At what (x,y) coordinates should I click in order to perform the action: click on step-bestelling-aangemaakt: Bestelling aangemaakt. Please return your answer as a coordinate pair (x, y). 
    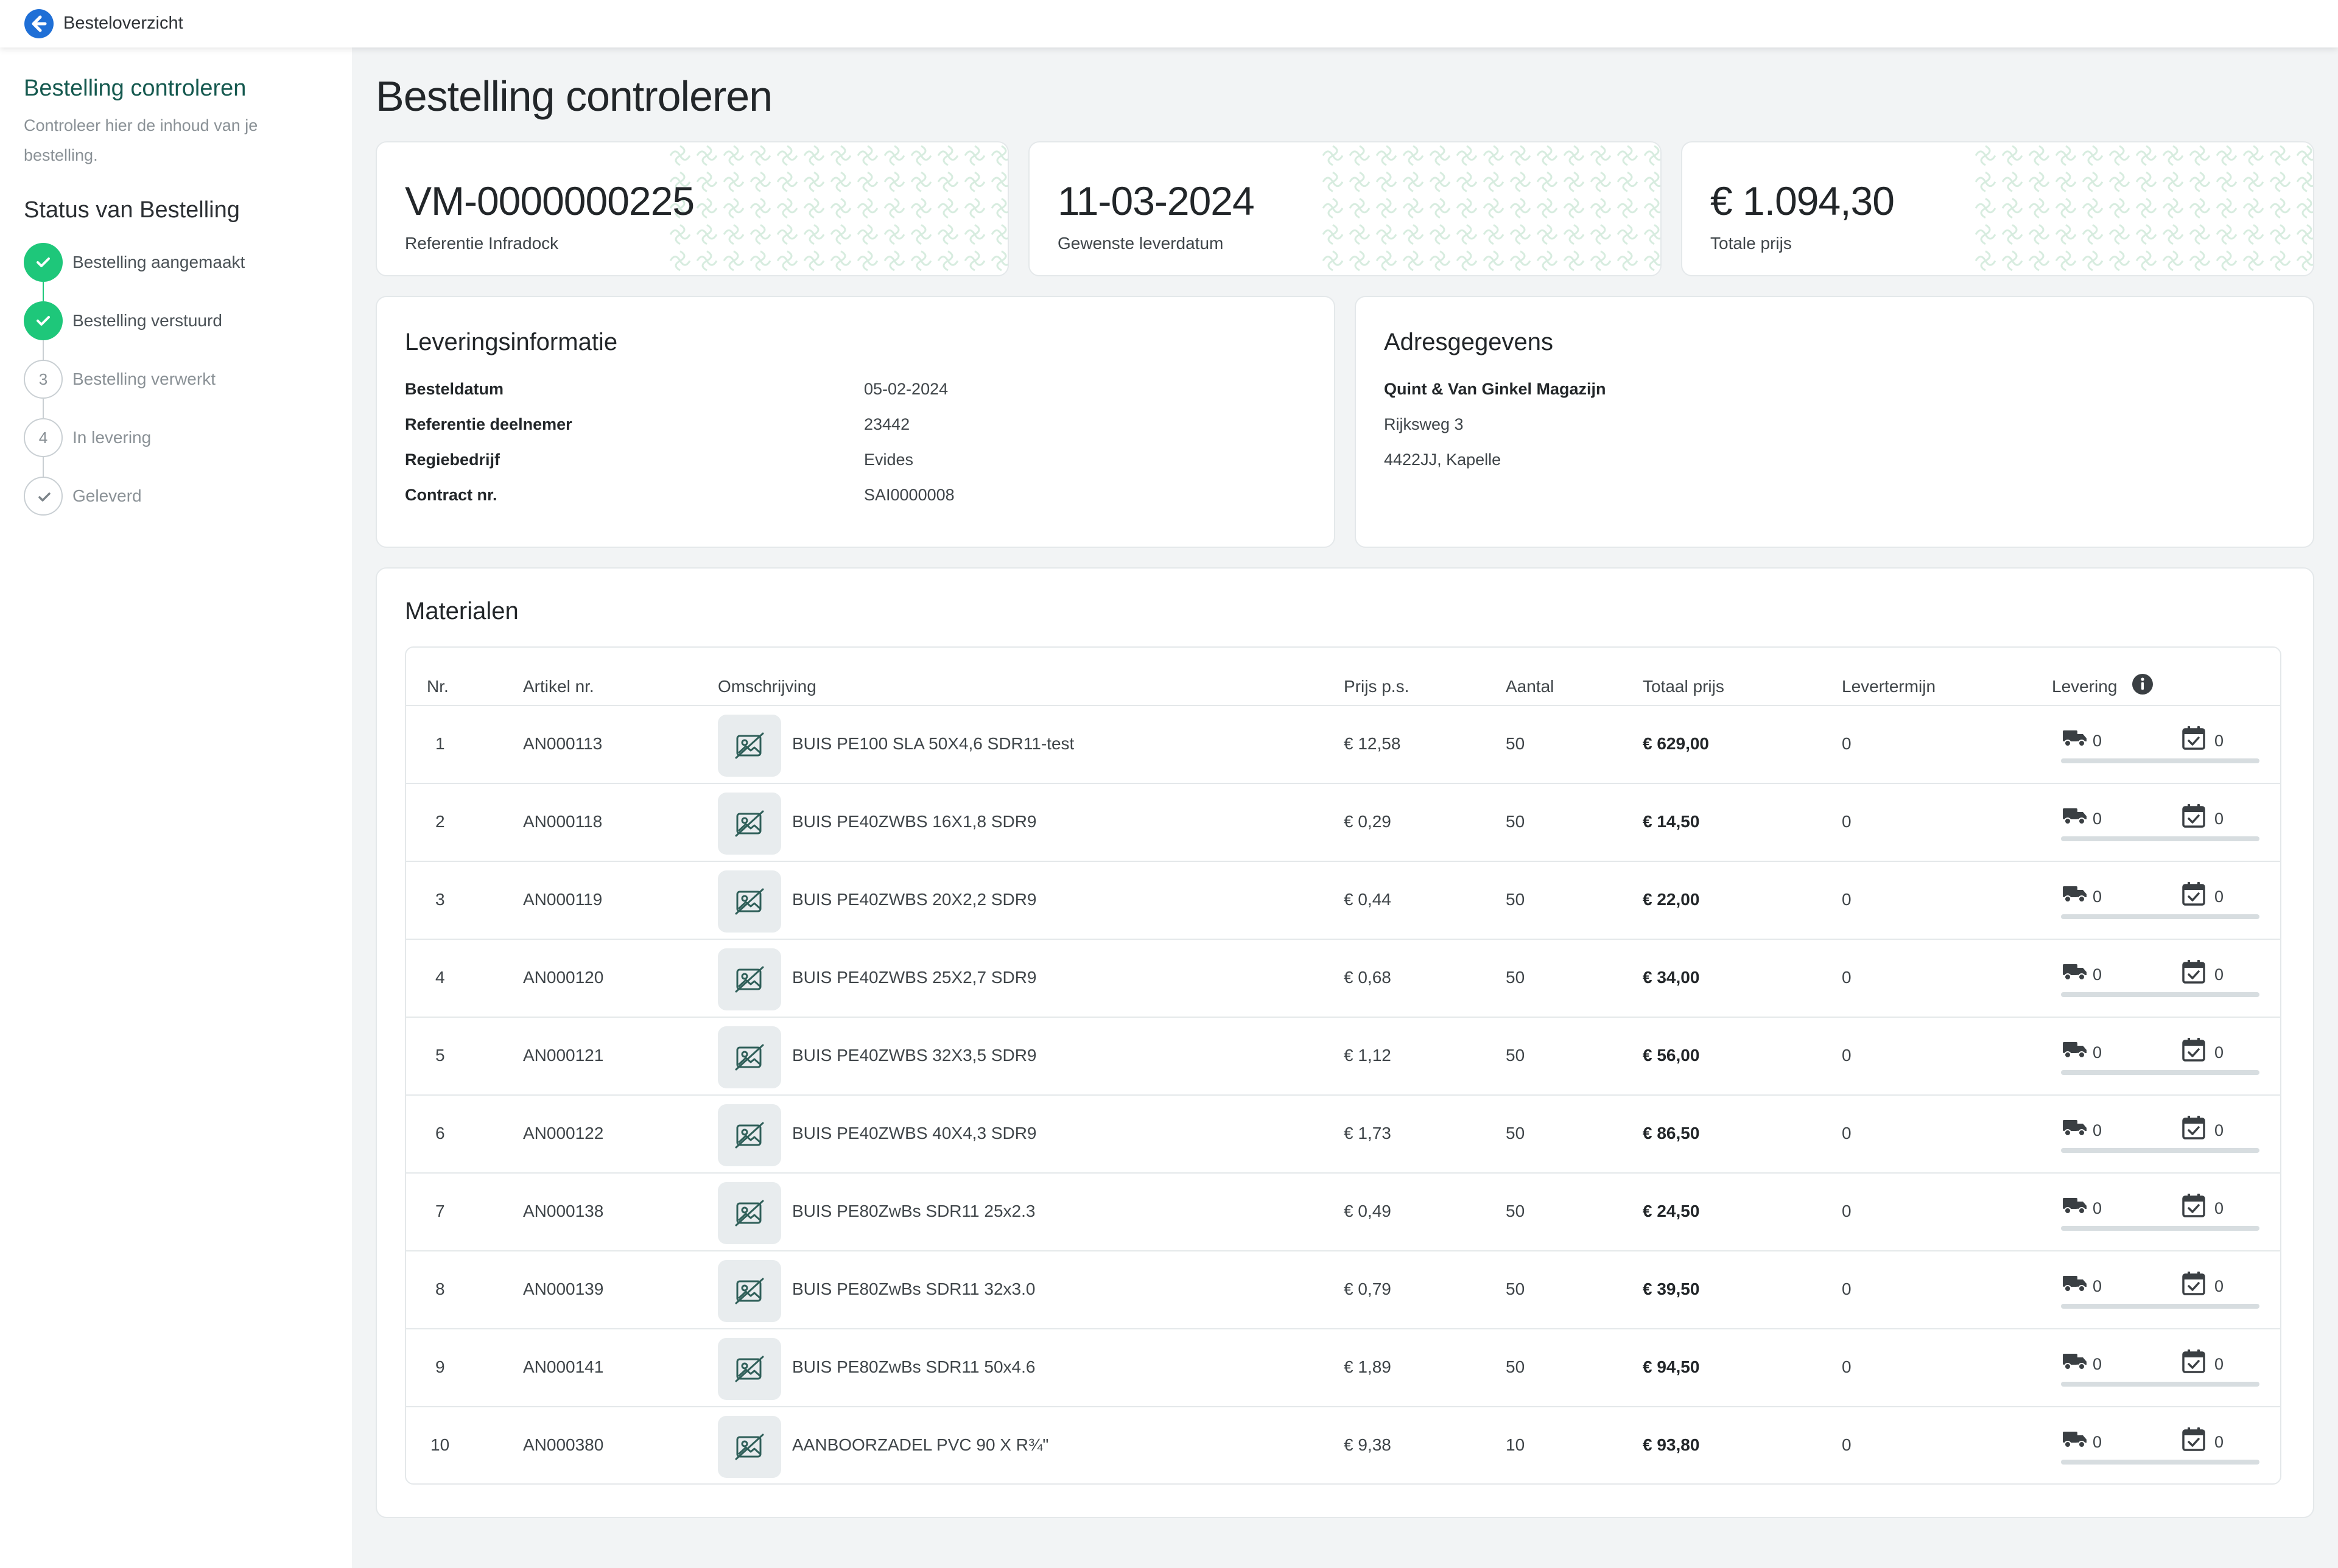
    Looking at the image, I should click on (182, 262).